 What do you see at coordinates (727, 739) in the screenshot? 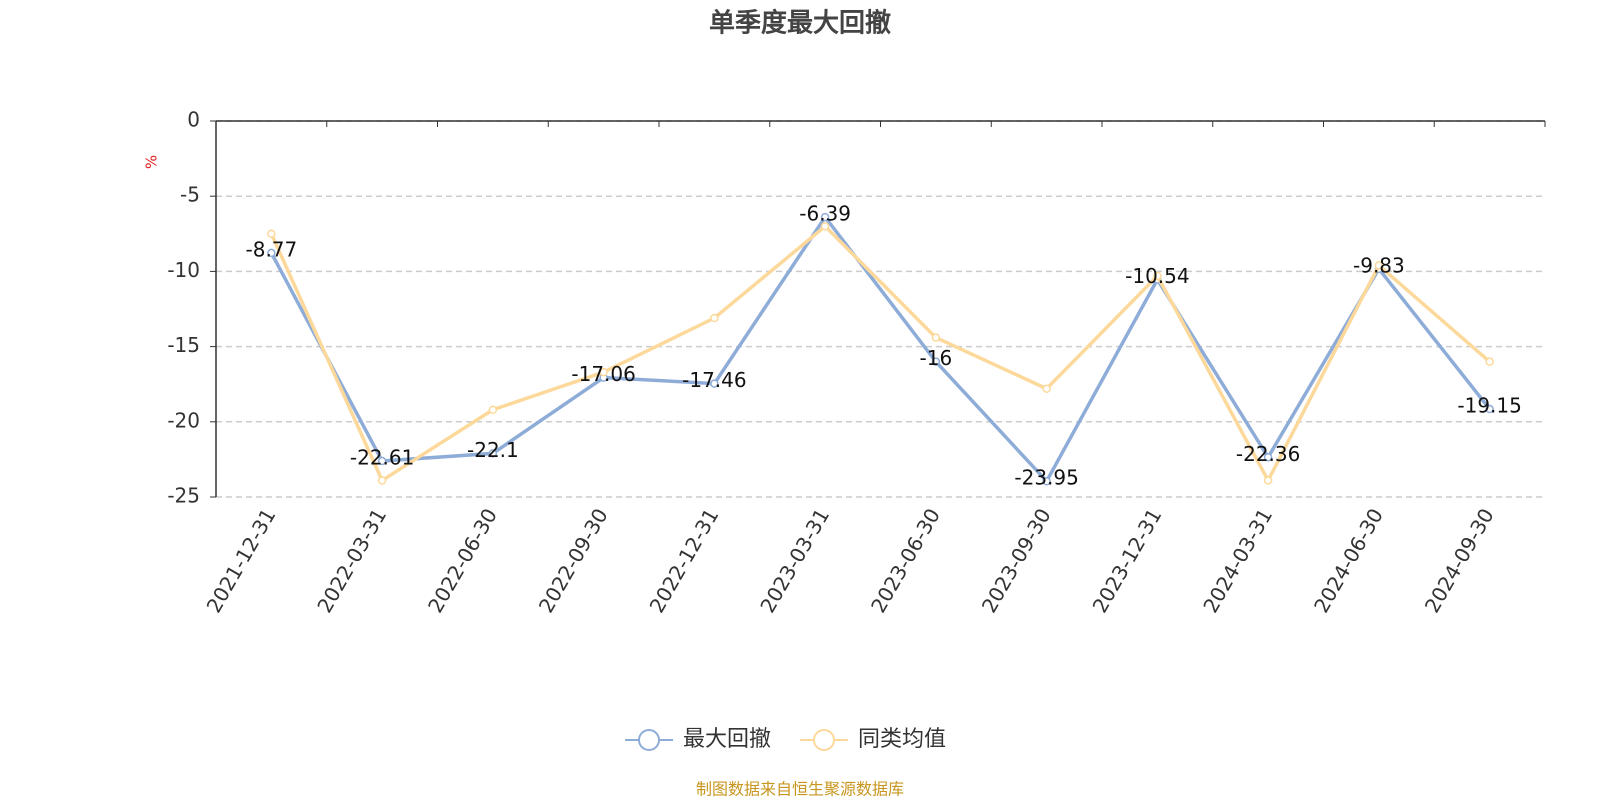
I see `legend-label: 最大回撤` at bounding box center [727, 739].